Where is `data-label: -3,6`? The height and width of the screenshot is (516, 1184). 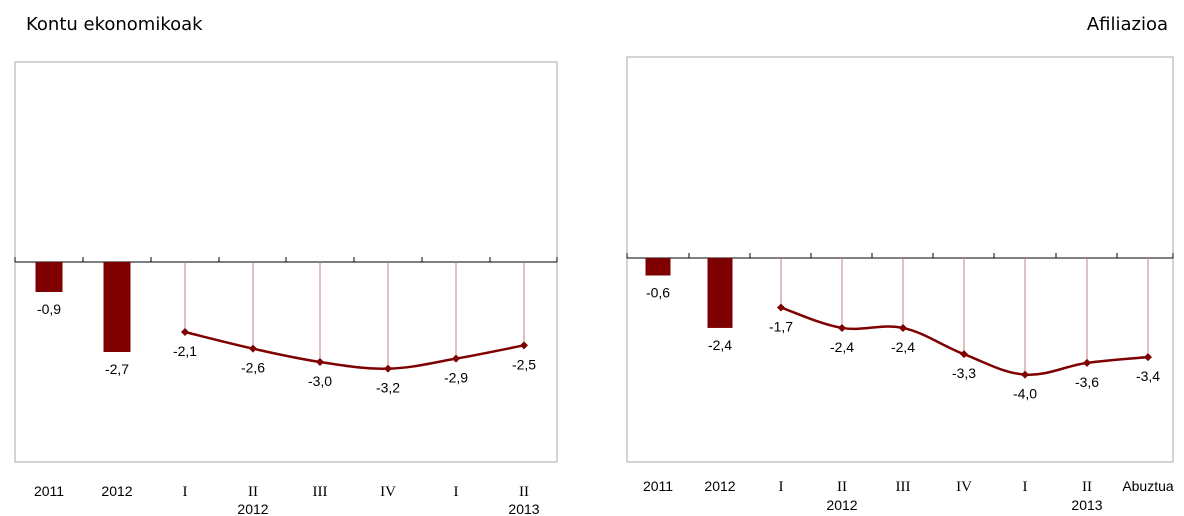
data-label: -3,6 is located at coordinates (1087, 382).